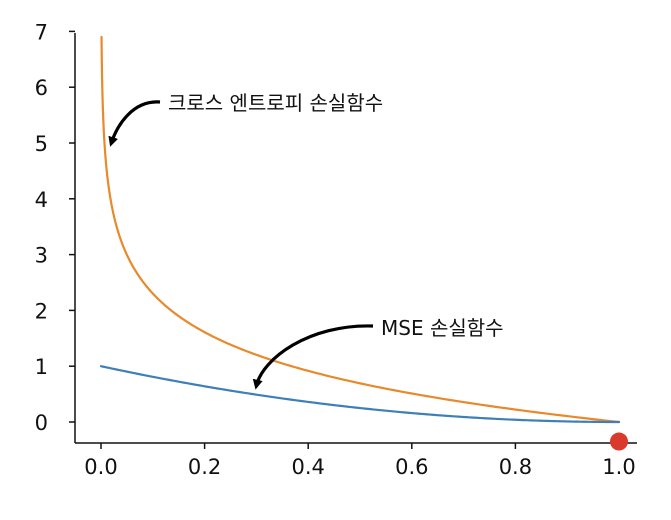 The width and height of the screenshot is (671, 520). I want to click on x-tick-label: 0.8, so click(515, 467).